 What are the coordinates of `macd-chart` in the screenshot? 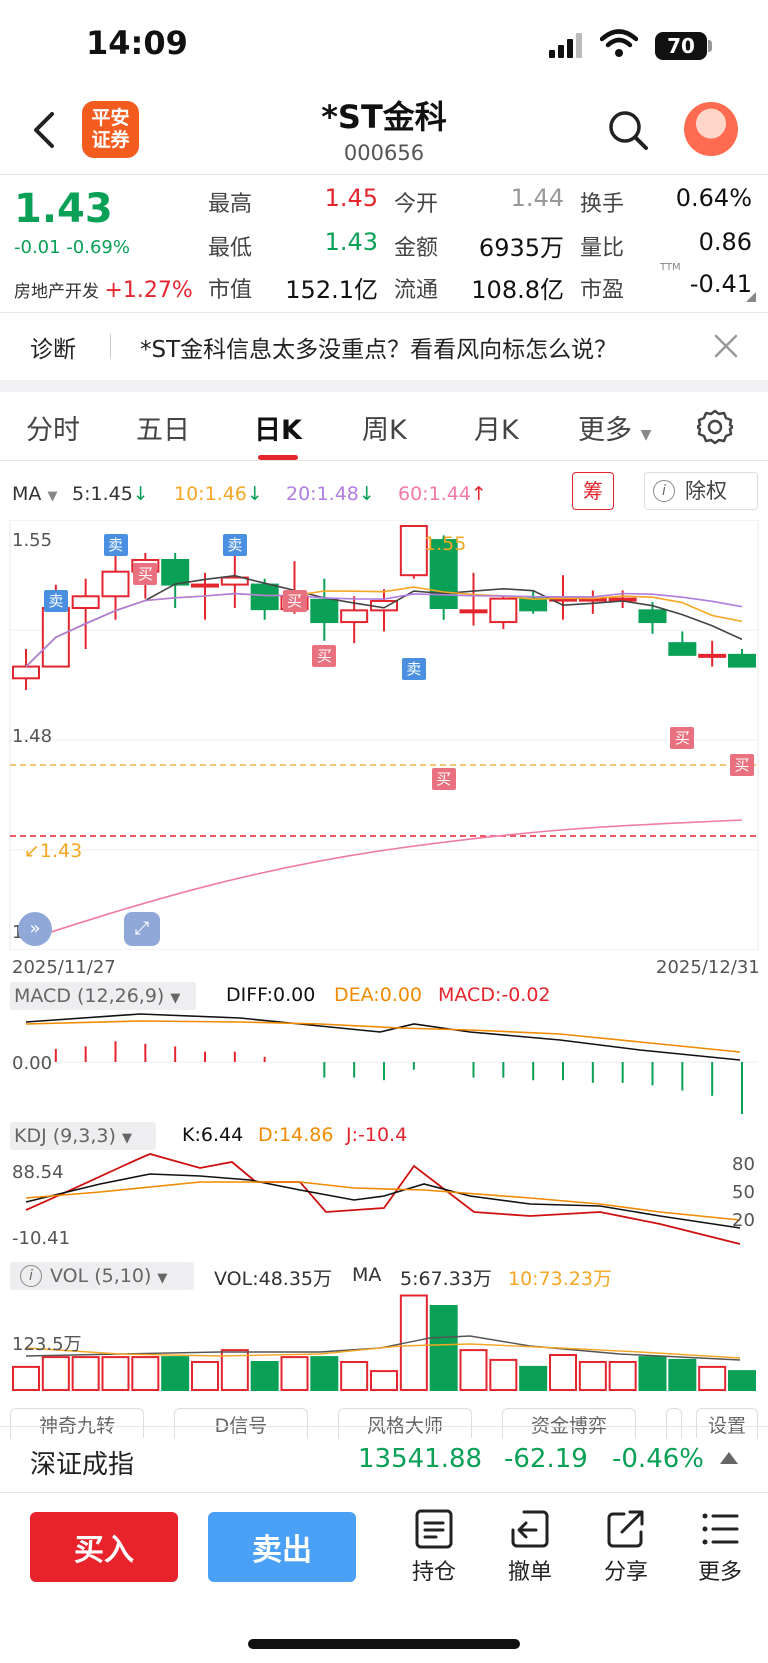 It's located at (384, 1063).